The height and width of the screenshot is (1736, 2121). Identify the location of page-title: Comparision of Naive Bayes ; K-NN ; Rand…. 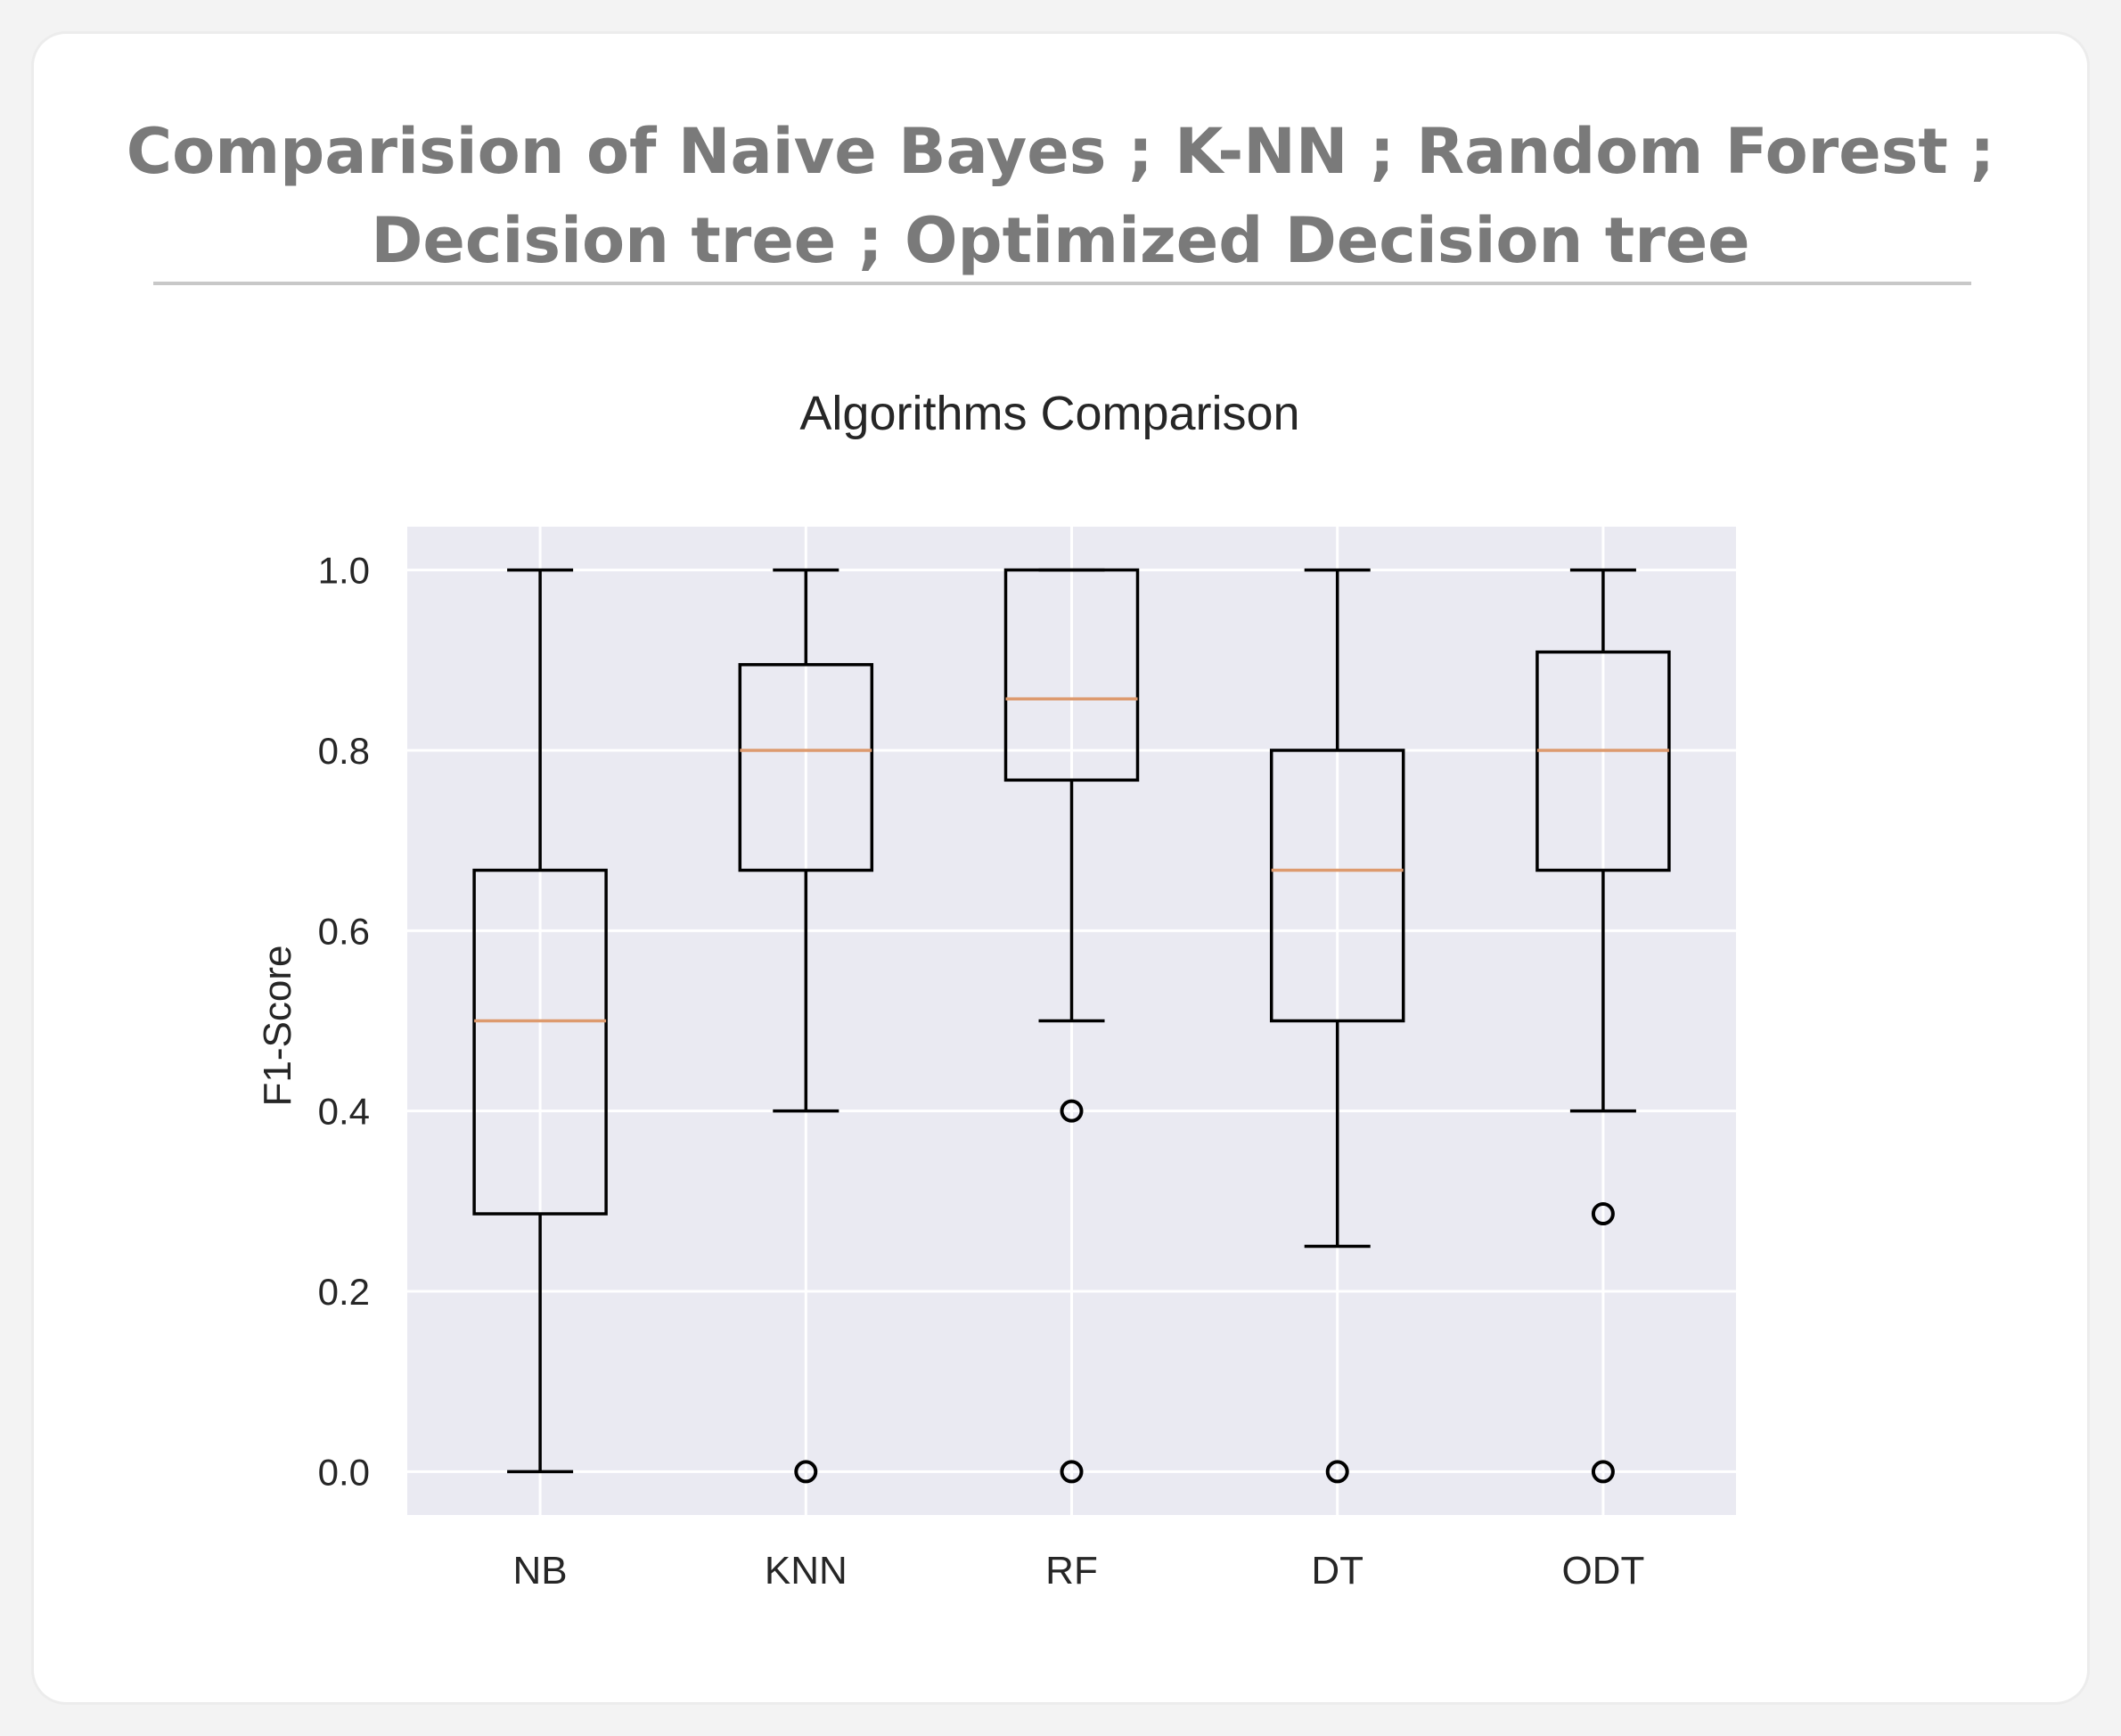
(1060, 196).